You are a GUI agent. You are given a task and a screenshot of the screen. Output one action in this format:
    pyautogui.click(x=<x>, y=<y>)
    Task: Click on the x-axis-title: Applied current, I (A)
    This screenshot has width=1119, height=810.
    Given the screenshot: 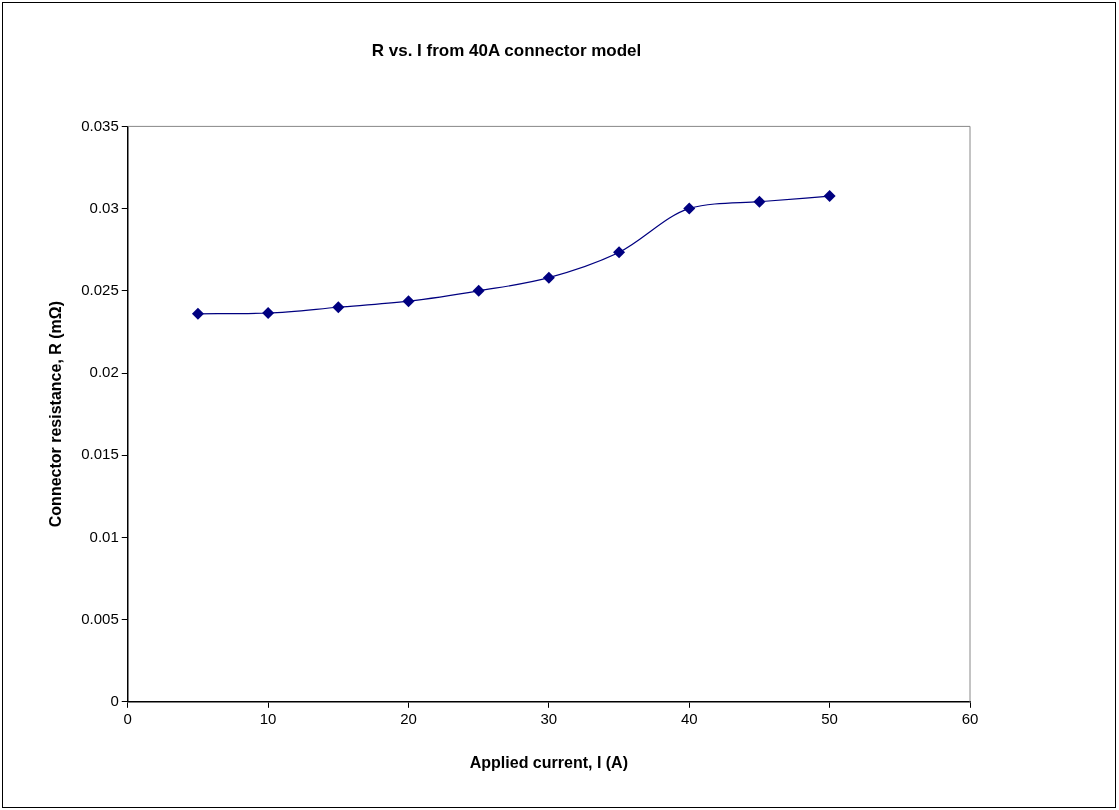 What is the action you would take?
    pyautogui.click(x=548, y=762)
    